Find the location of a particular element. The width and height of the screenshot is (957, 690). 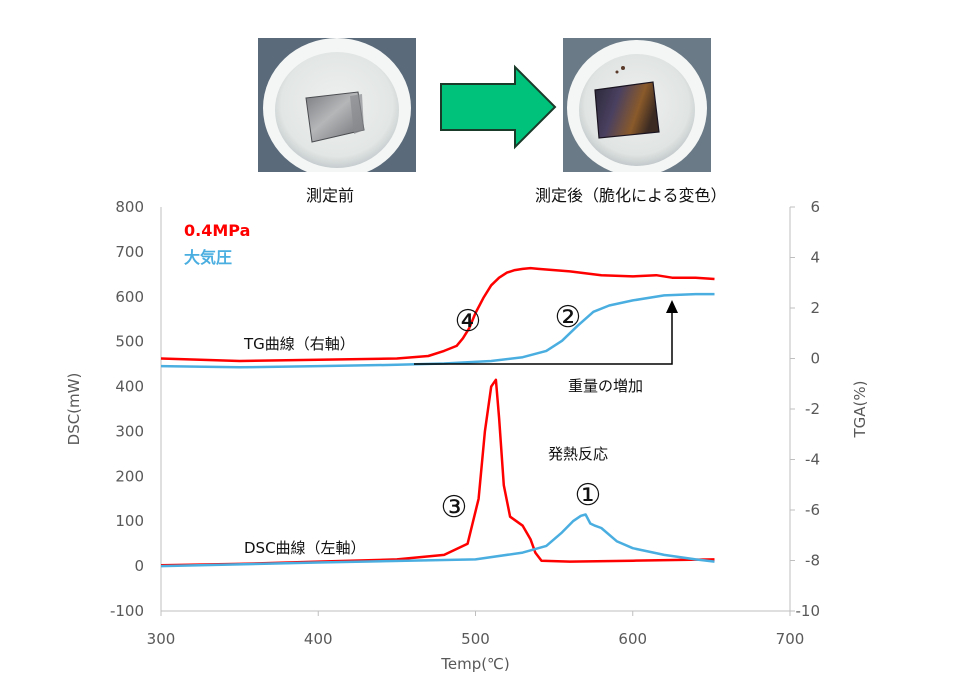

marker-1: ① is located at coordinates (588, 495).